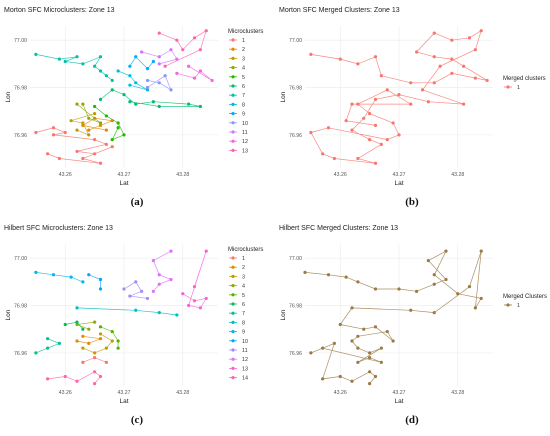 This screenshot has width=550, height=436. I want to click on x-tick-label: 43.28, so click(182, 393).